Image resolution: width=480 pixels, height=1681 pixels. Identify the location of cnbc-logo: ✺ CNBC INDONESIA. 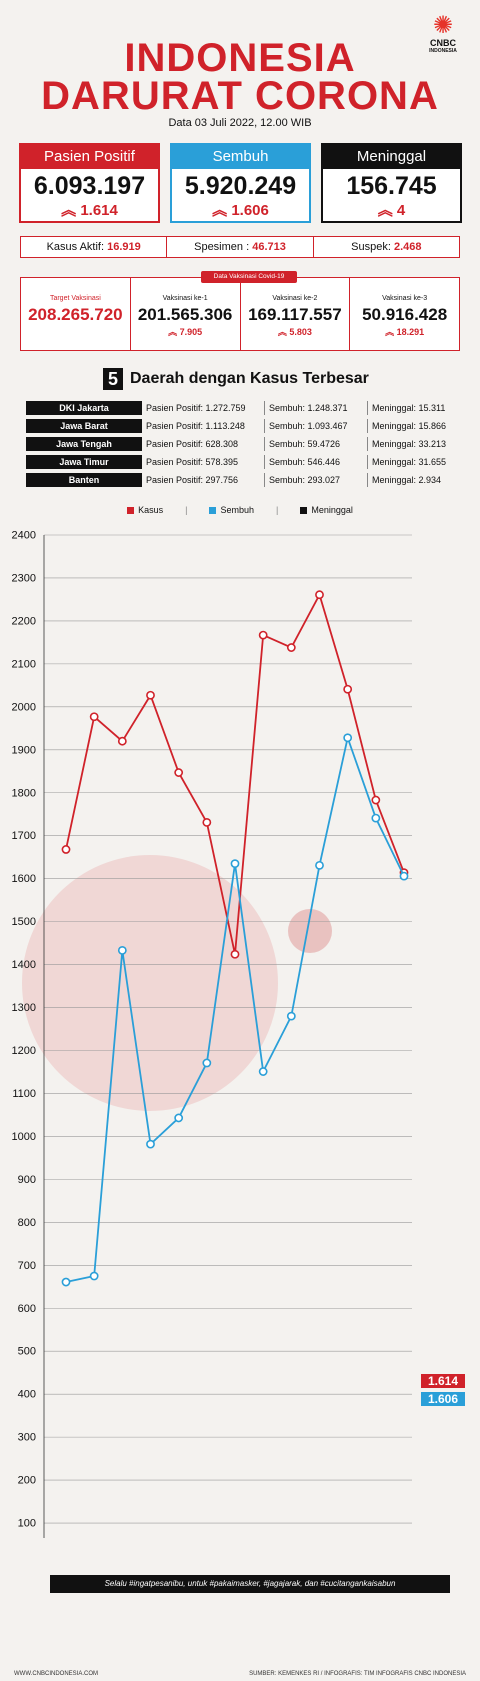
(443, 33).